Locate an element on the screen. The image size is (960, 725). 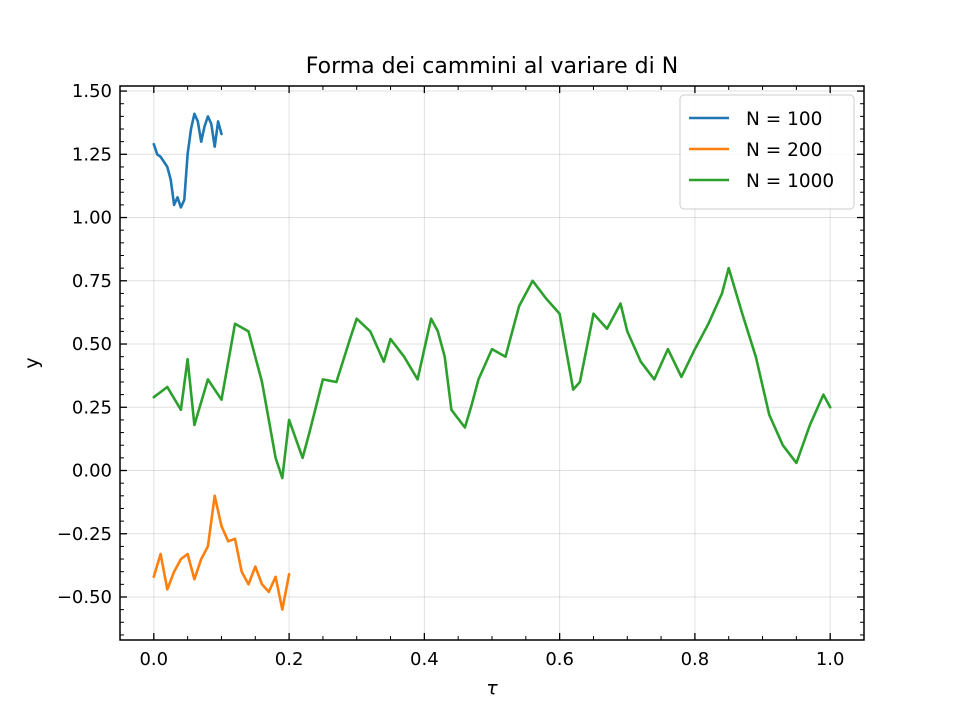
y-tick-label: 0.50 is located at coordinates (92, 344).